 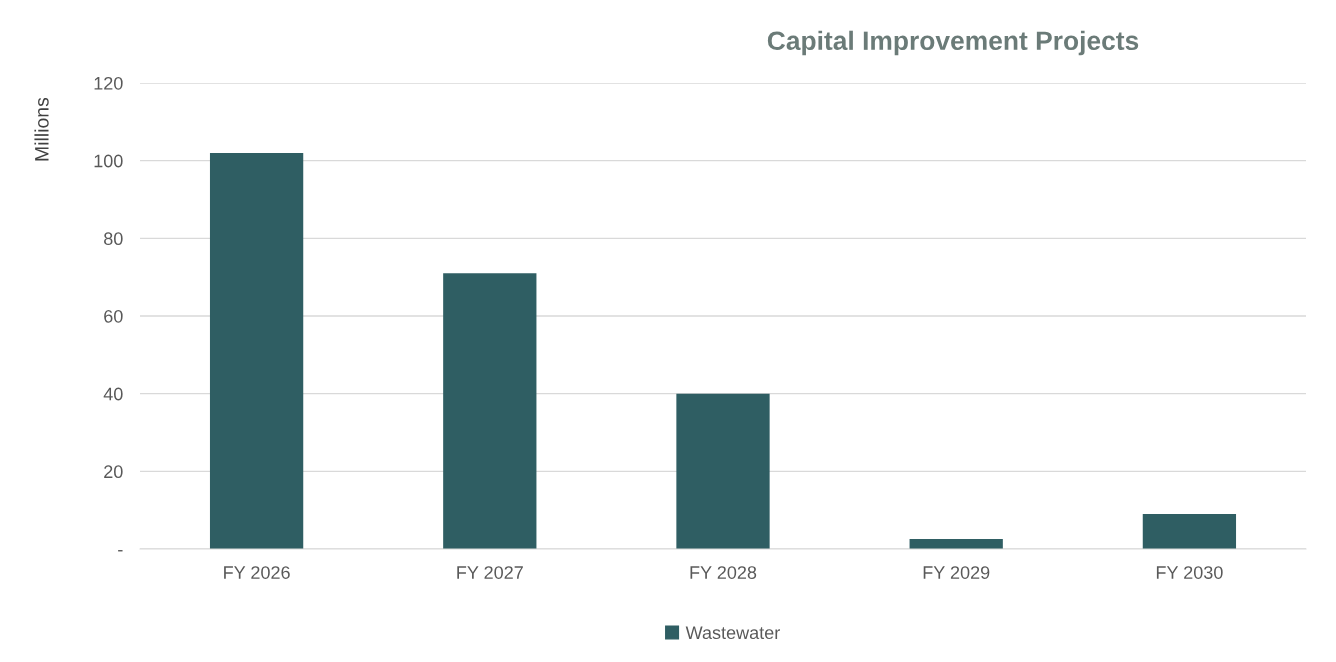 I want to click on y-tick-label: 40, so click(x=113, y=394).